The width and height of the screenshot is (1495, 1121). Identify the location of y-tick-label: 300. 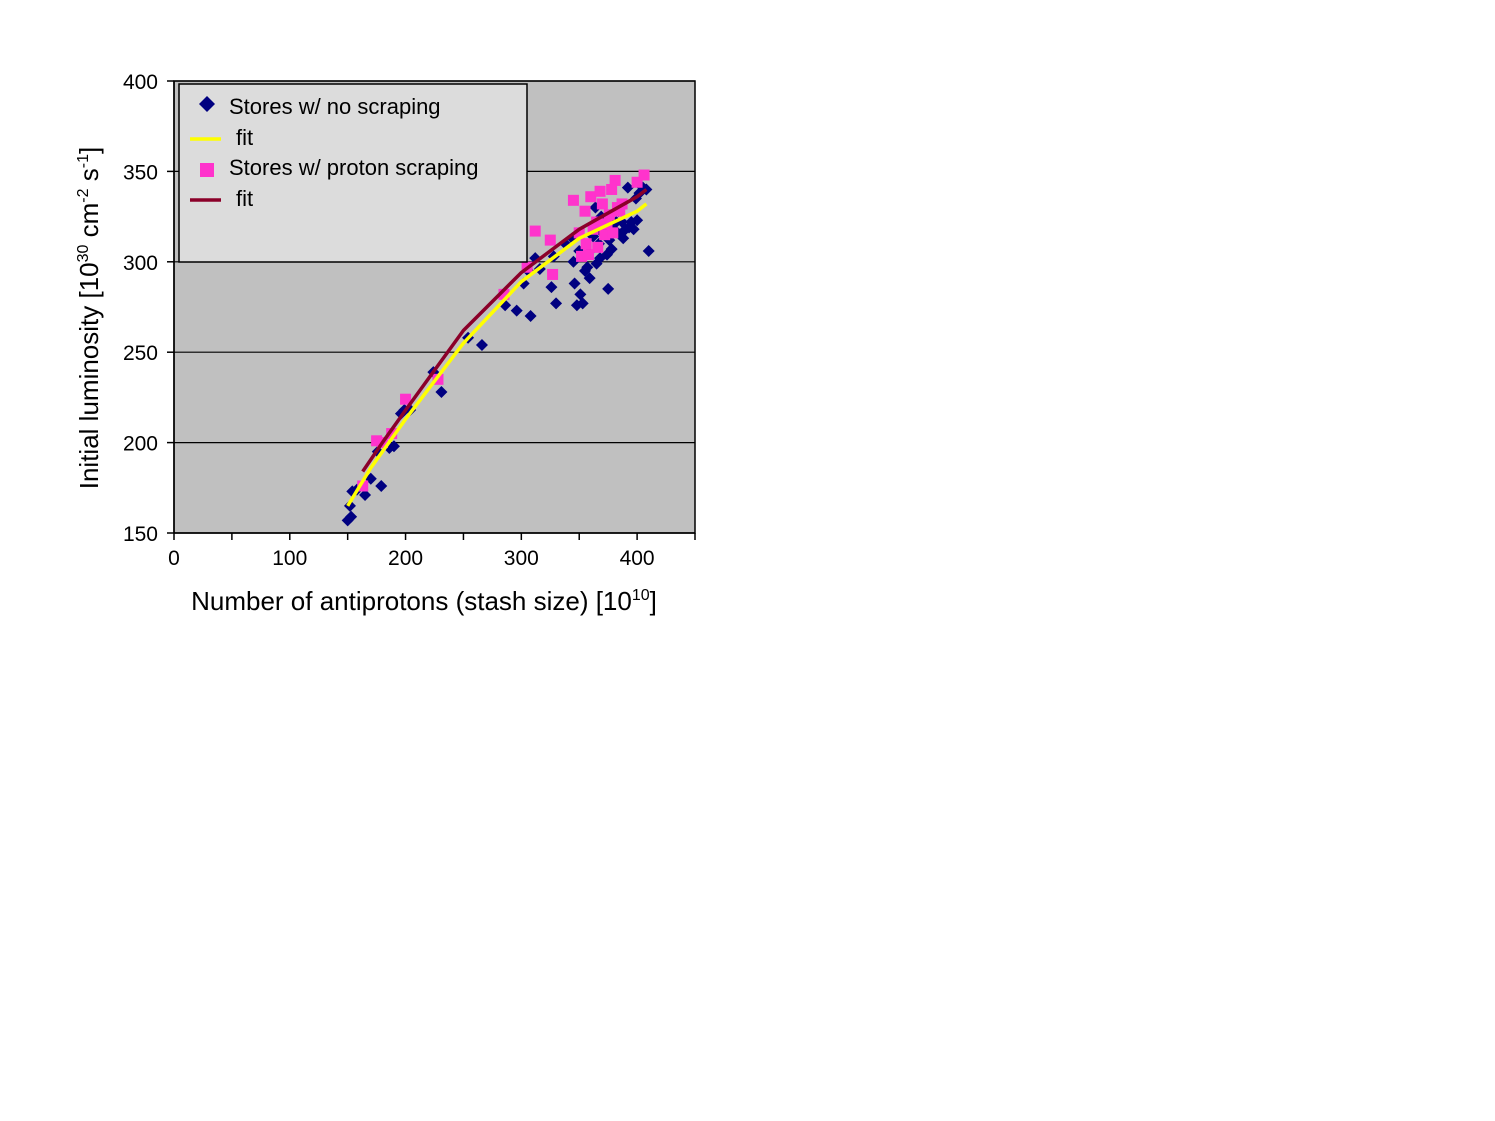
(140, 263).